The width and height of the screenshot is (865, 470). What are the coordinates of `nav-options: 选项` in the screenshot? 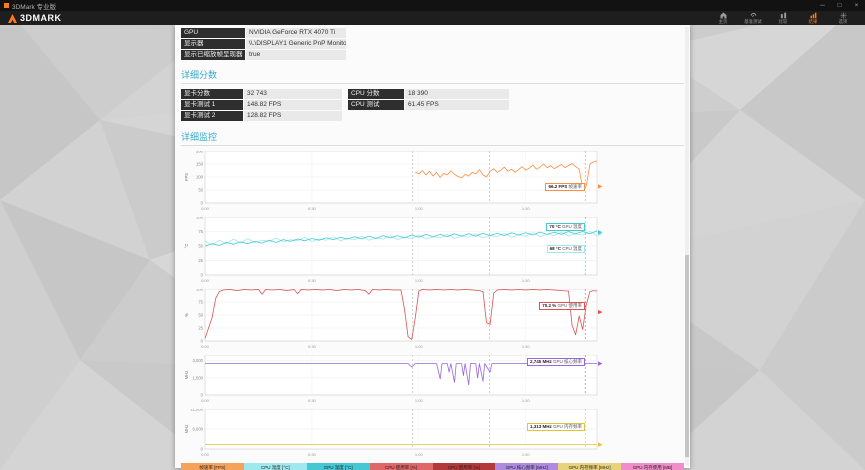 It's located at (843, 18).